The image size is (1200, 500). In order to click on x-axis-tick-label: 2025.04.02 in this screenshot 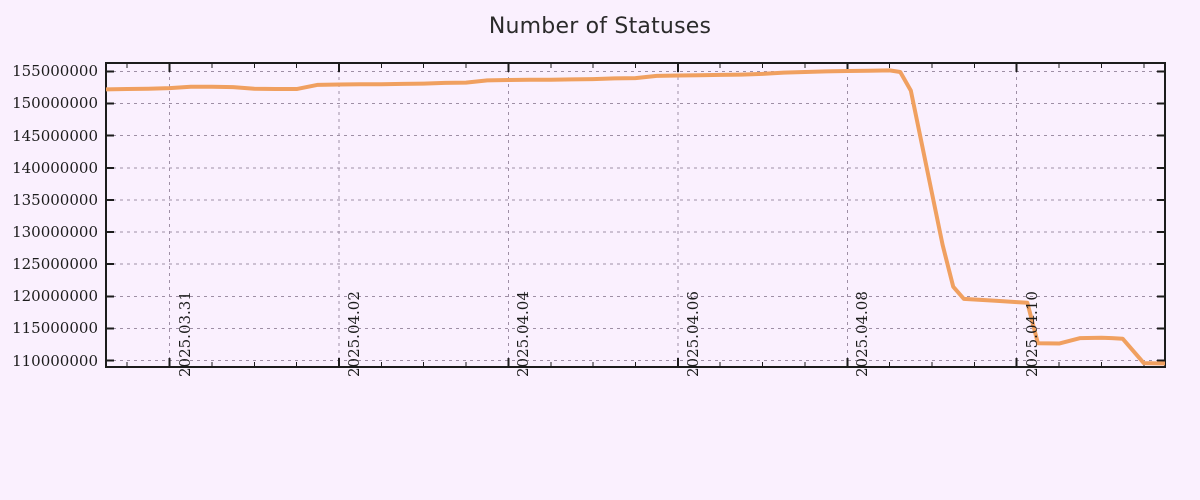, I will do `click(353, 334)`.